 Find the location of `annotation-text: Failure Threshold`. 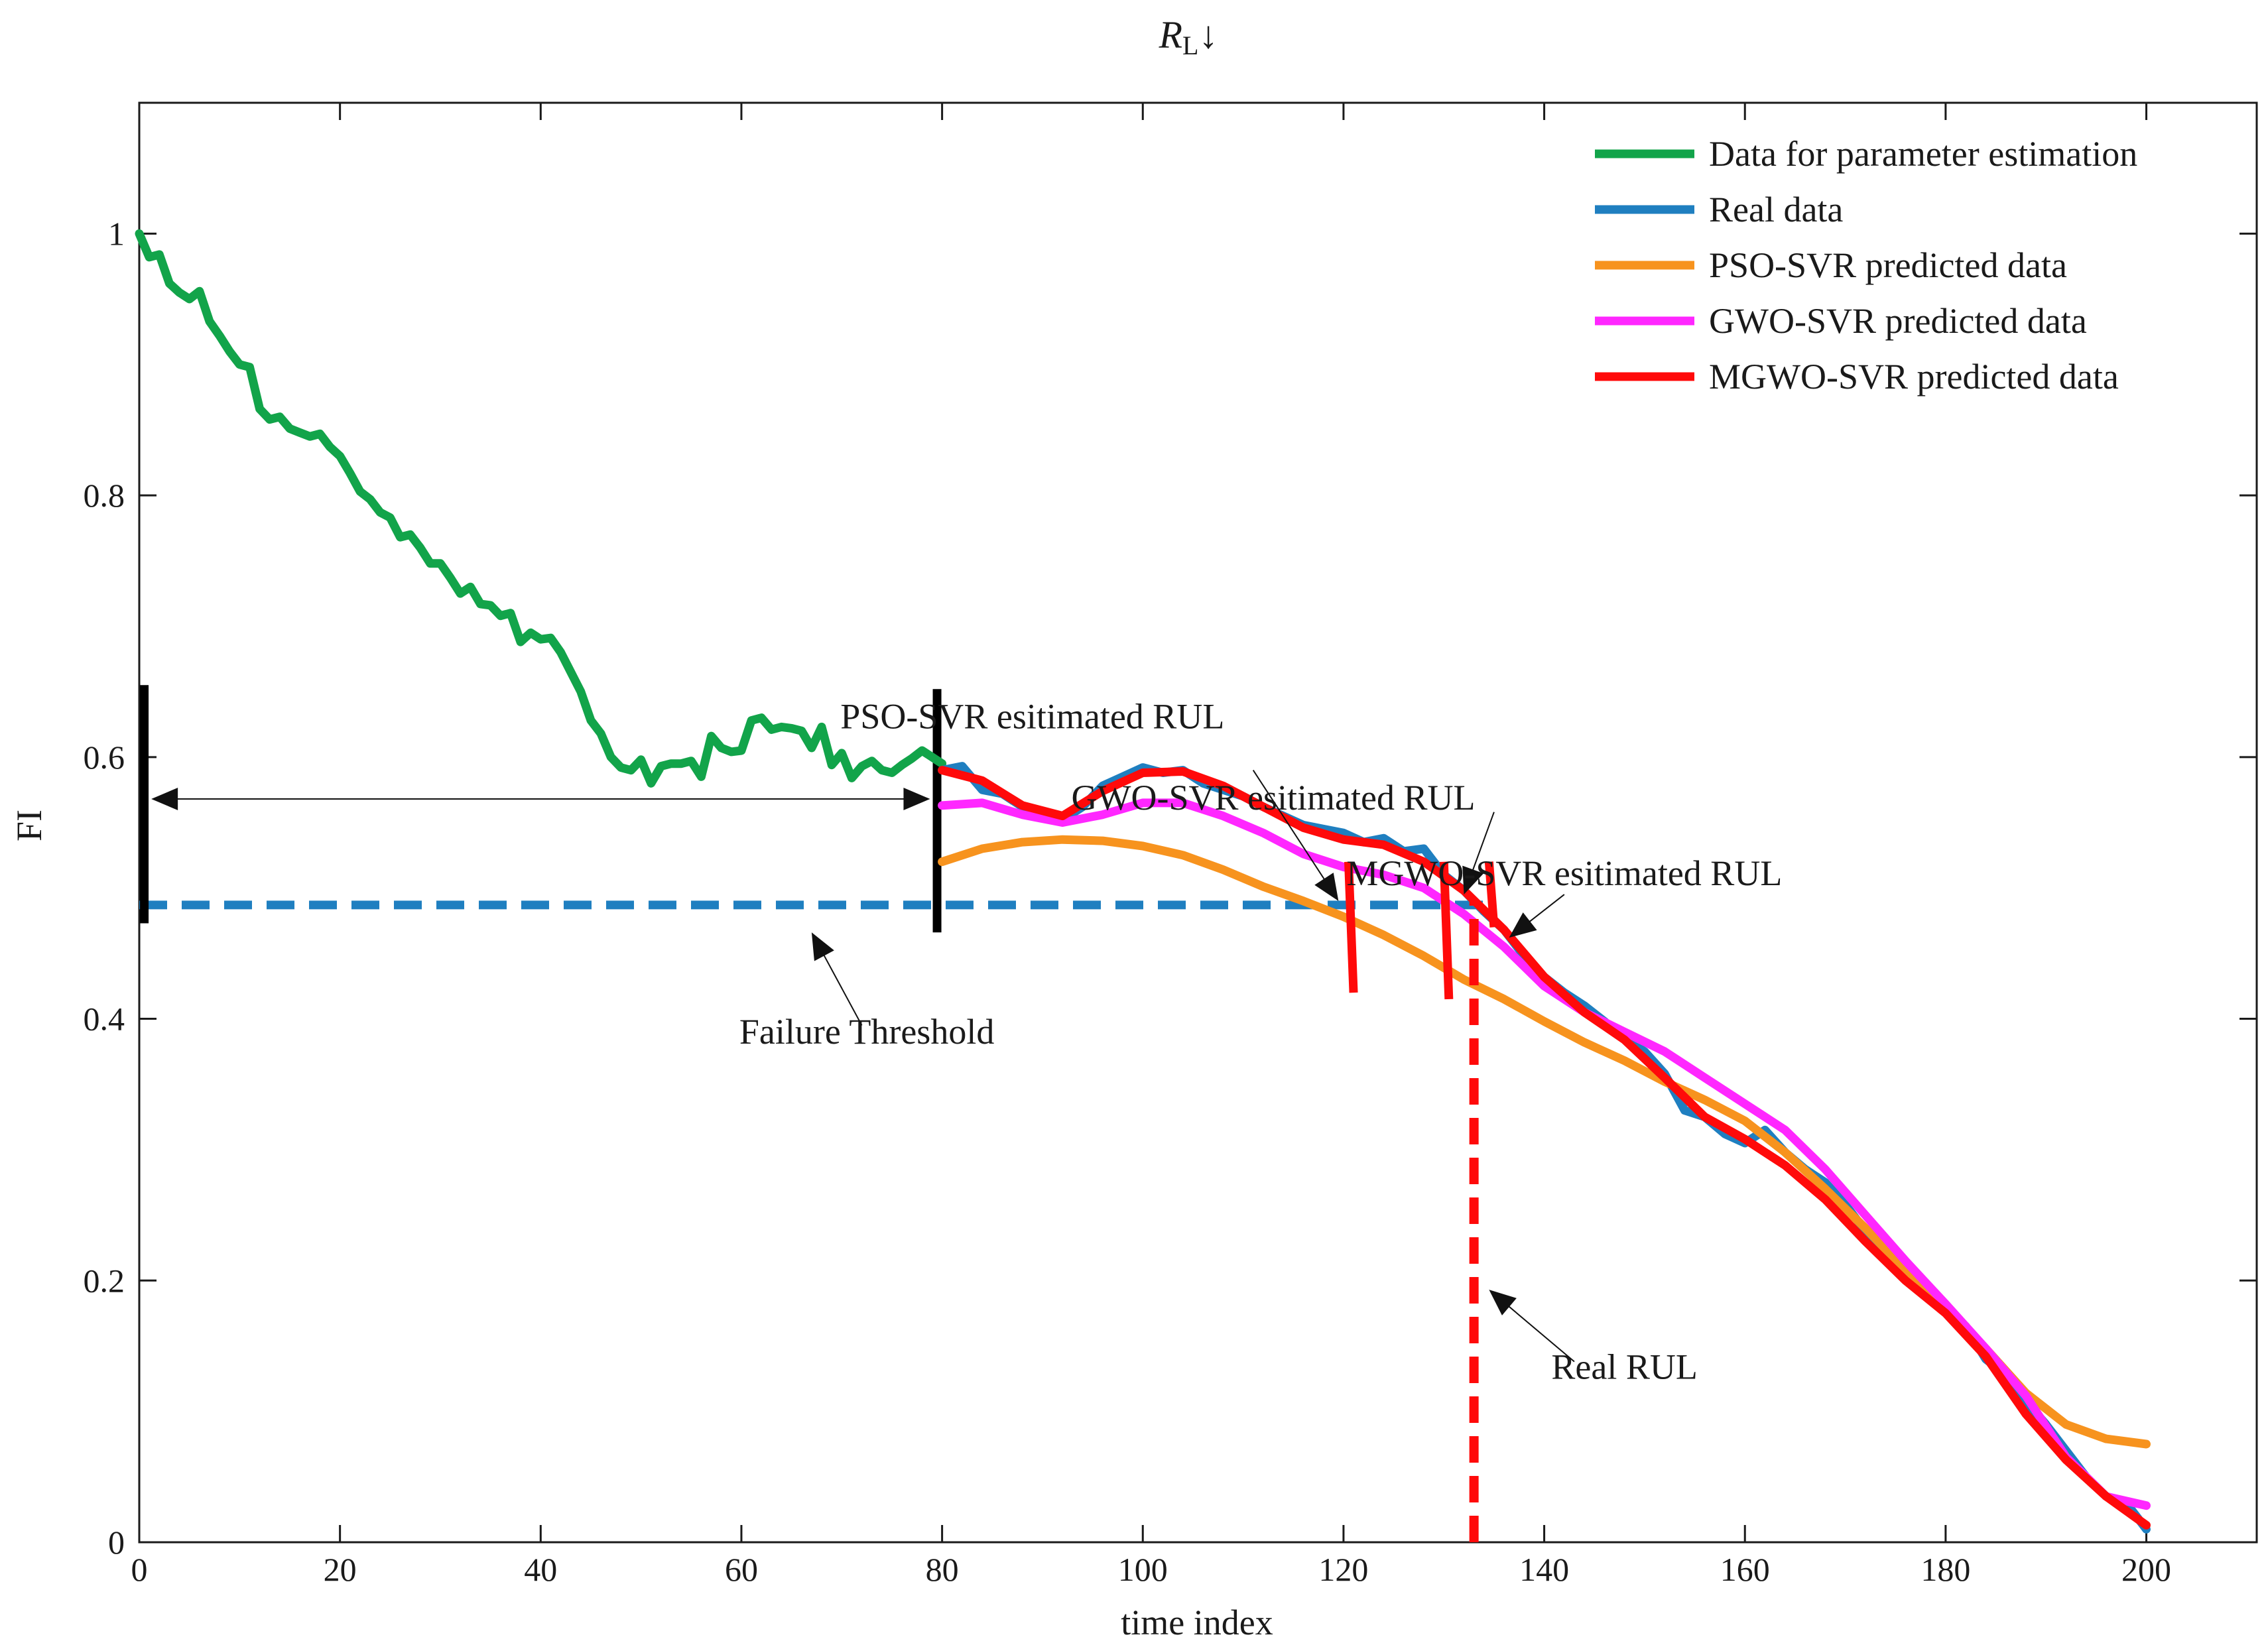

annotation-text: Failure Threshold is located at coordinates (866, 1032).